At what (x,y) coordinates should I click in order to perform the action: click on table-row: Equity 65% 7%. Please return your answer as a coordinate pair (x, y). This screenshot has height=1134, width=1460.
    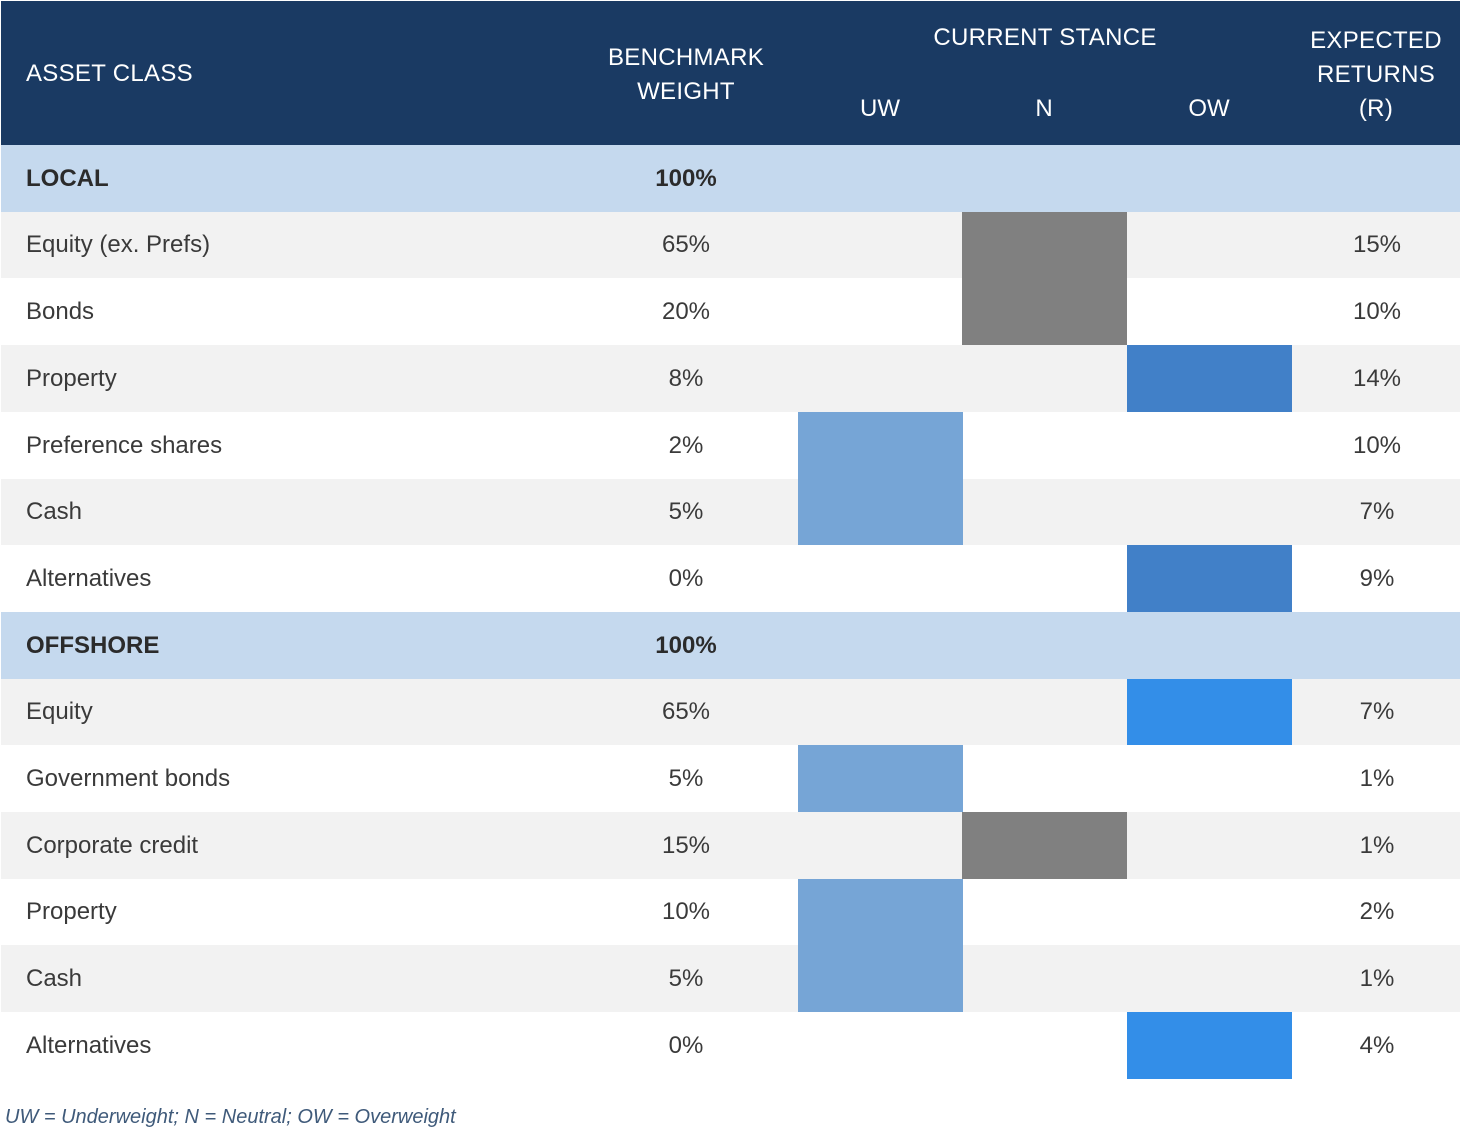
    Looking at the image, I should click on (730, 712).